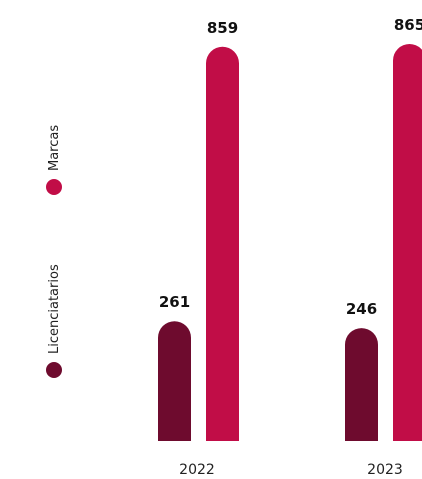 Image resolution: width=422 pixels, height=479 pixels. What do you see at coordinates (408, 25) in the screenshot?
I see `value-label-marcas-2023: 865` at bounding box center [408, 25].